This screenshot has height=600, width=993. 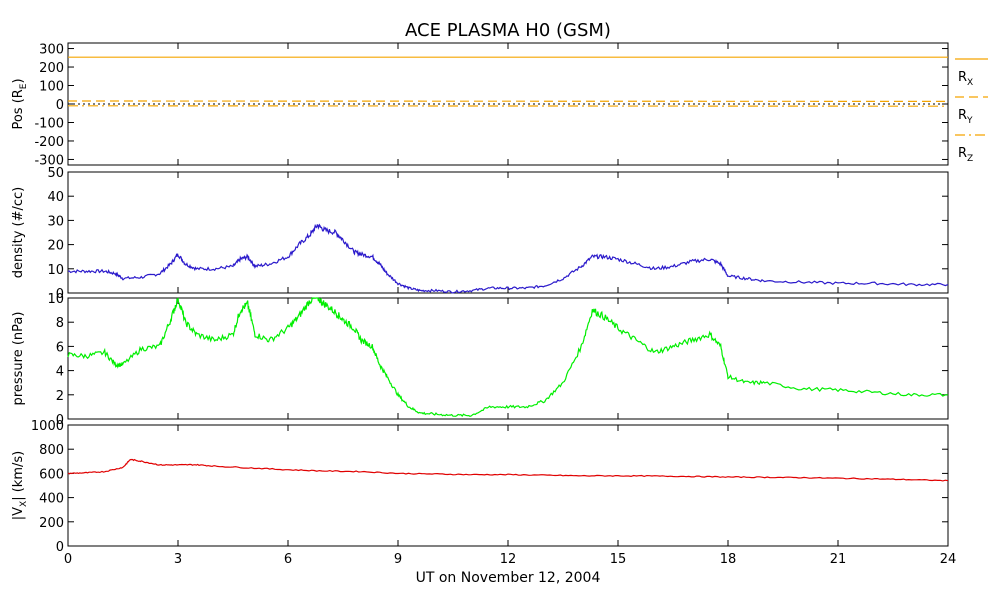 I want to click on y-axis-label-text: |V, so click(x=18, y=513).